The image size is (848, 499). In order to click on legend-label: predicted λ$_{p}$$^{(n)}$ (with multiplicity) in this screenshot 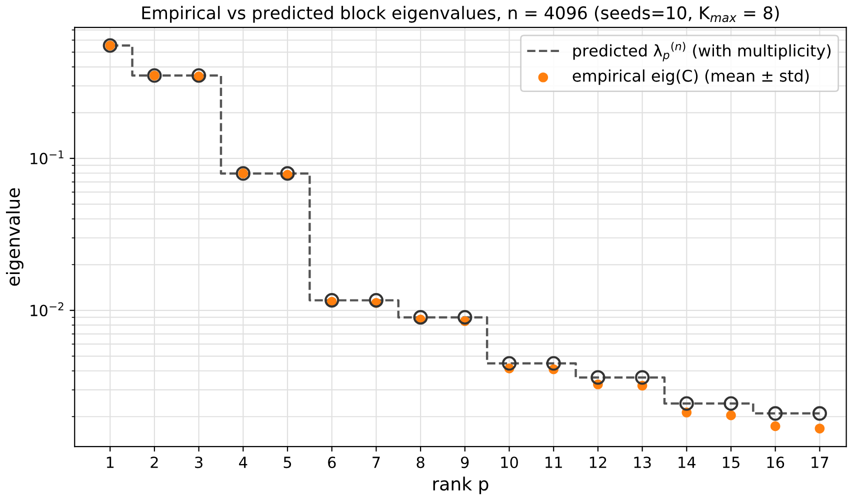, I will do `click(702, 52)`.